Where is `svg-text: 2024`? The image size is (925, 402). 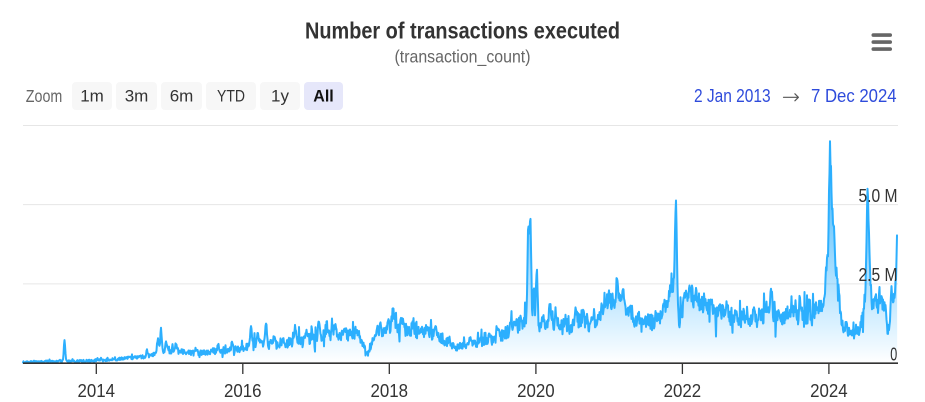 svg-text: 2024 is located at coordinates (829, 390).